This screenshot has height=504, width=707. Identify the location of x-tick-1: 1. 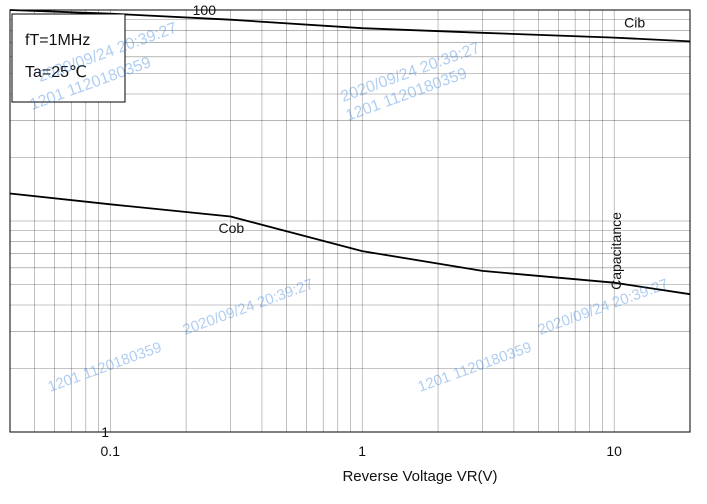
(362, 451).